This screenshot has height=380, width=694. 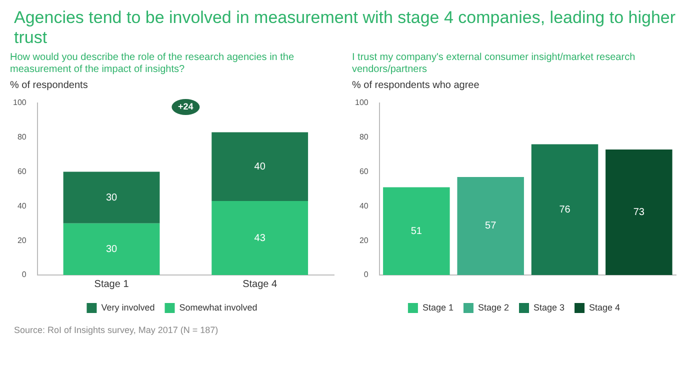 What do you see at coordinates (491, 226) in the screenshot?
I see `data-label: 57` at bounding box center [491, 226].